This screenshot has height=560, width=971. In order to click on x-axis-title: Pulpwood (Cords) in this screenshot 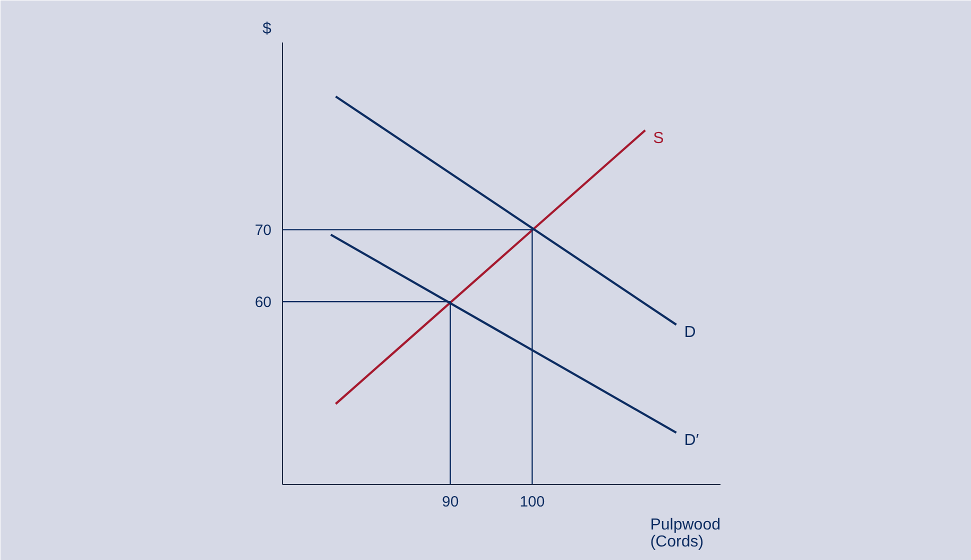, I will do `click(685, 533)`.